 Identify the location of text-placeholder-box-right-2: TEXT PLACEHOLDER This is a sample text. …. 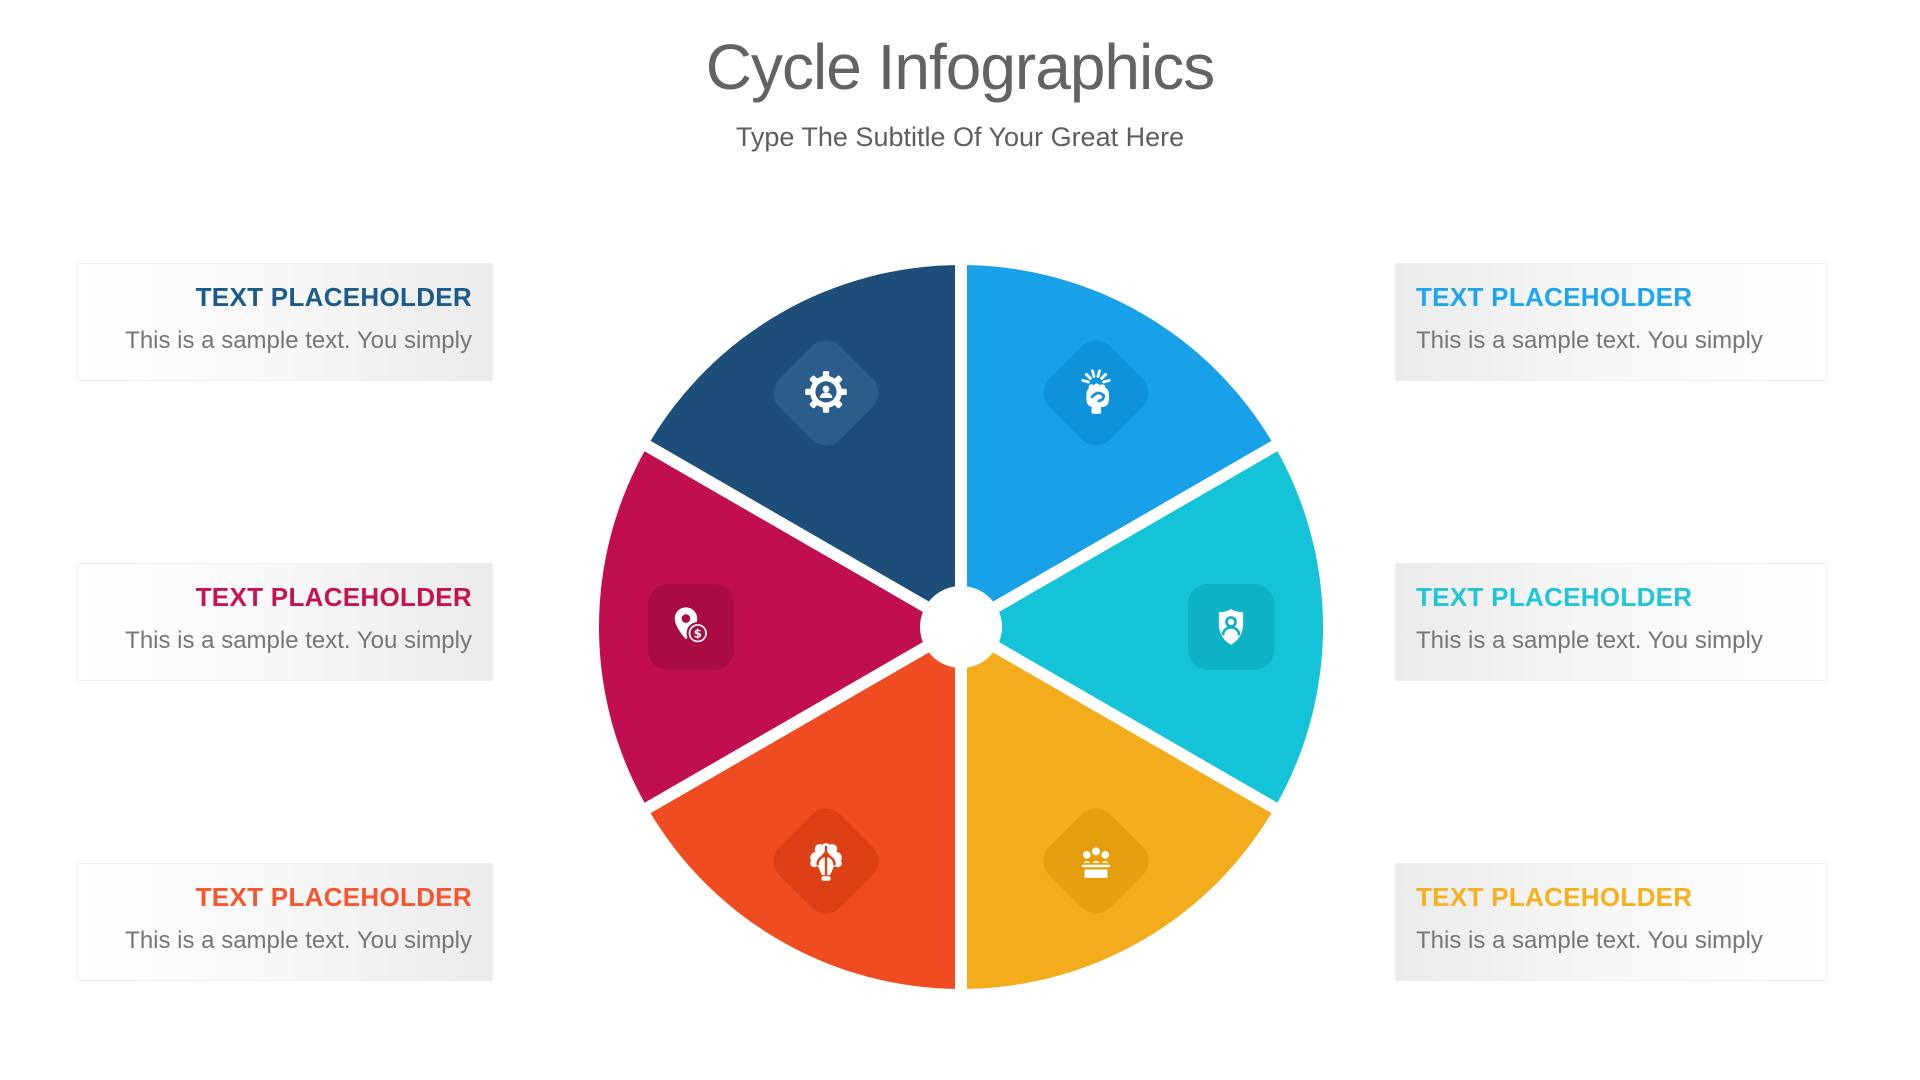
(1611, 622).